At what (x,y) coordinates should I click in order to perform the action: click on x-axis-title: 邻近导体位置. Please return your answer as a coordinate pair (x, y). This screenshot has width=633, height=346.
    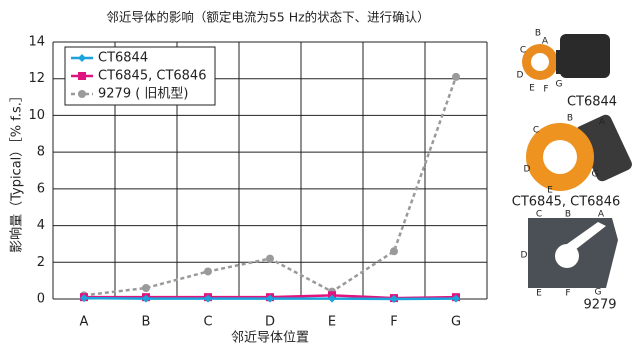
    Looking at the image, I should click on (270, 338).